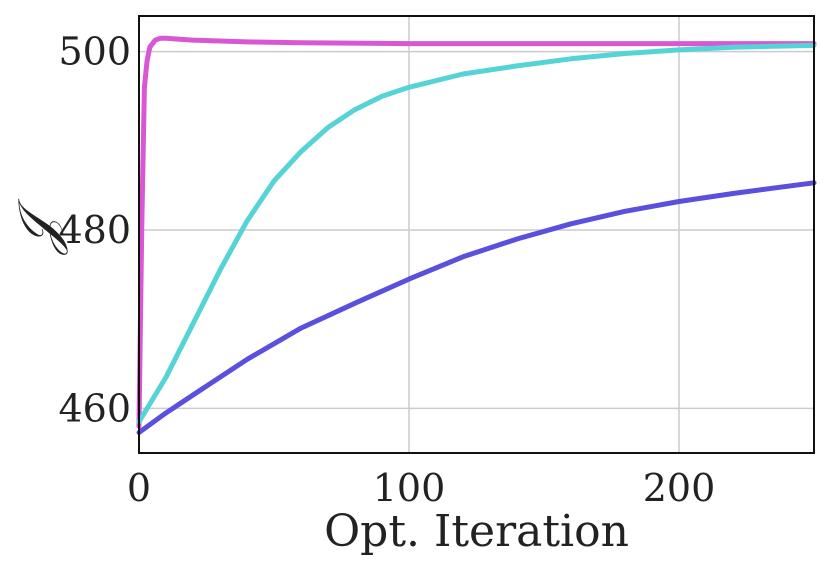 The height and width of the screenshot is (571, 830). I want to click on x-tick-label: 100, so click(409, 488).